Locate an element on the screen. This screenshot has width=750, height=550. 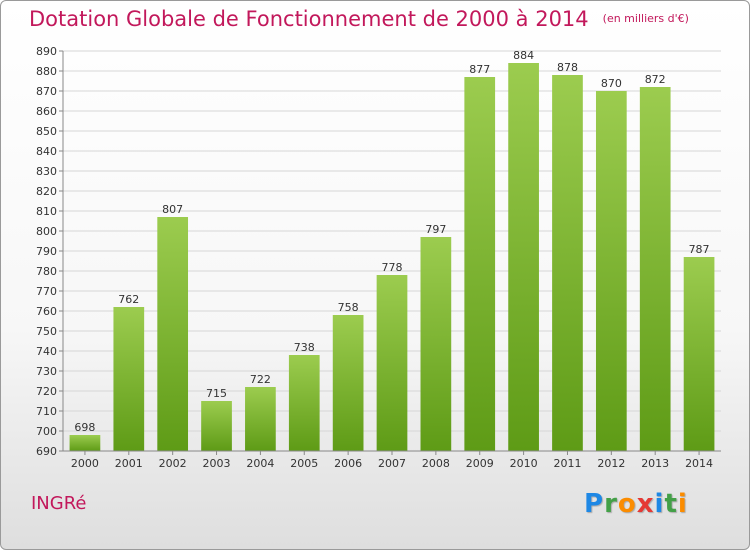
logo-letter: P is located at coordinates (594, 504).